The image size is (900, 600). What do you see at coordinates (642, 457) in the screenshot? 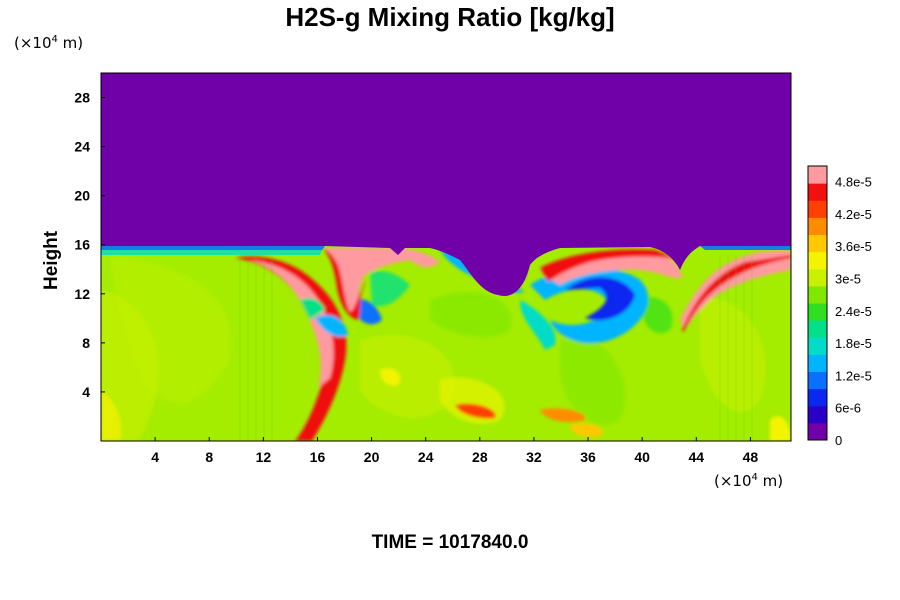
I see `x-tick-label: 40` at bounding box center [642, 457].